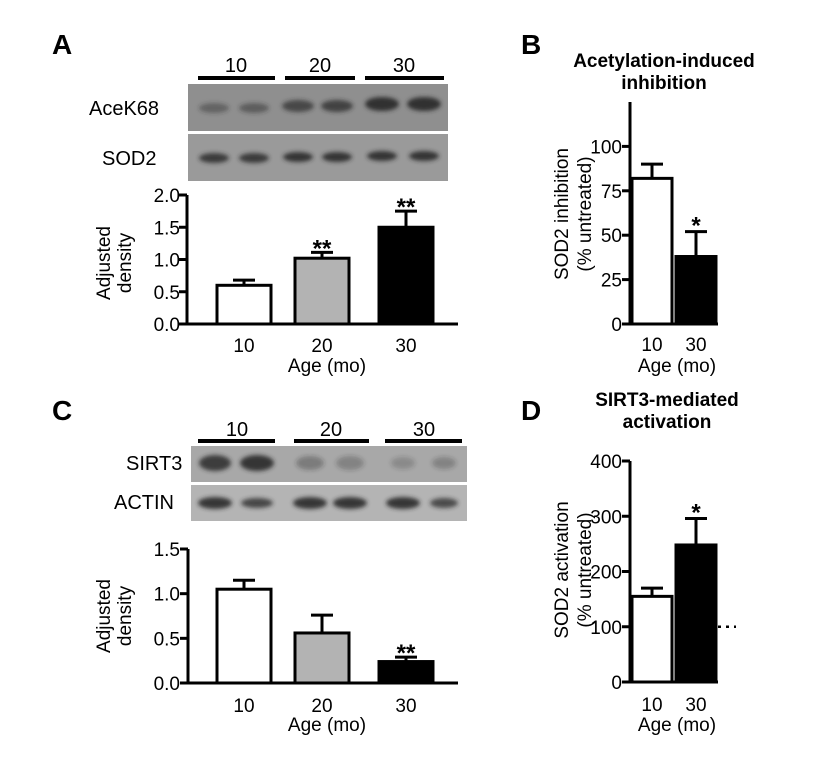  What do you see at coordinates (329, 503) in the screenshot?
I see `blot-strip-actin` at bounding box center [329, 503].